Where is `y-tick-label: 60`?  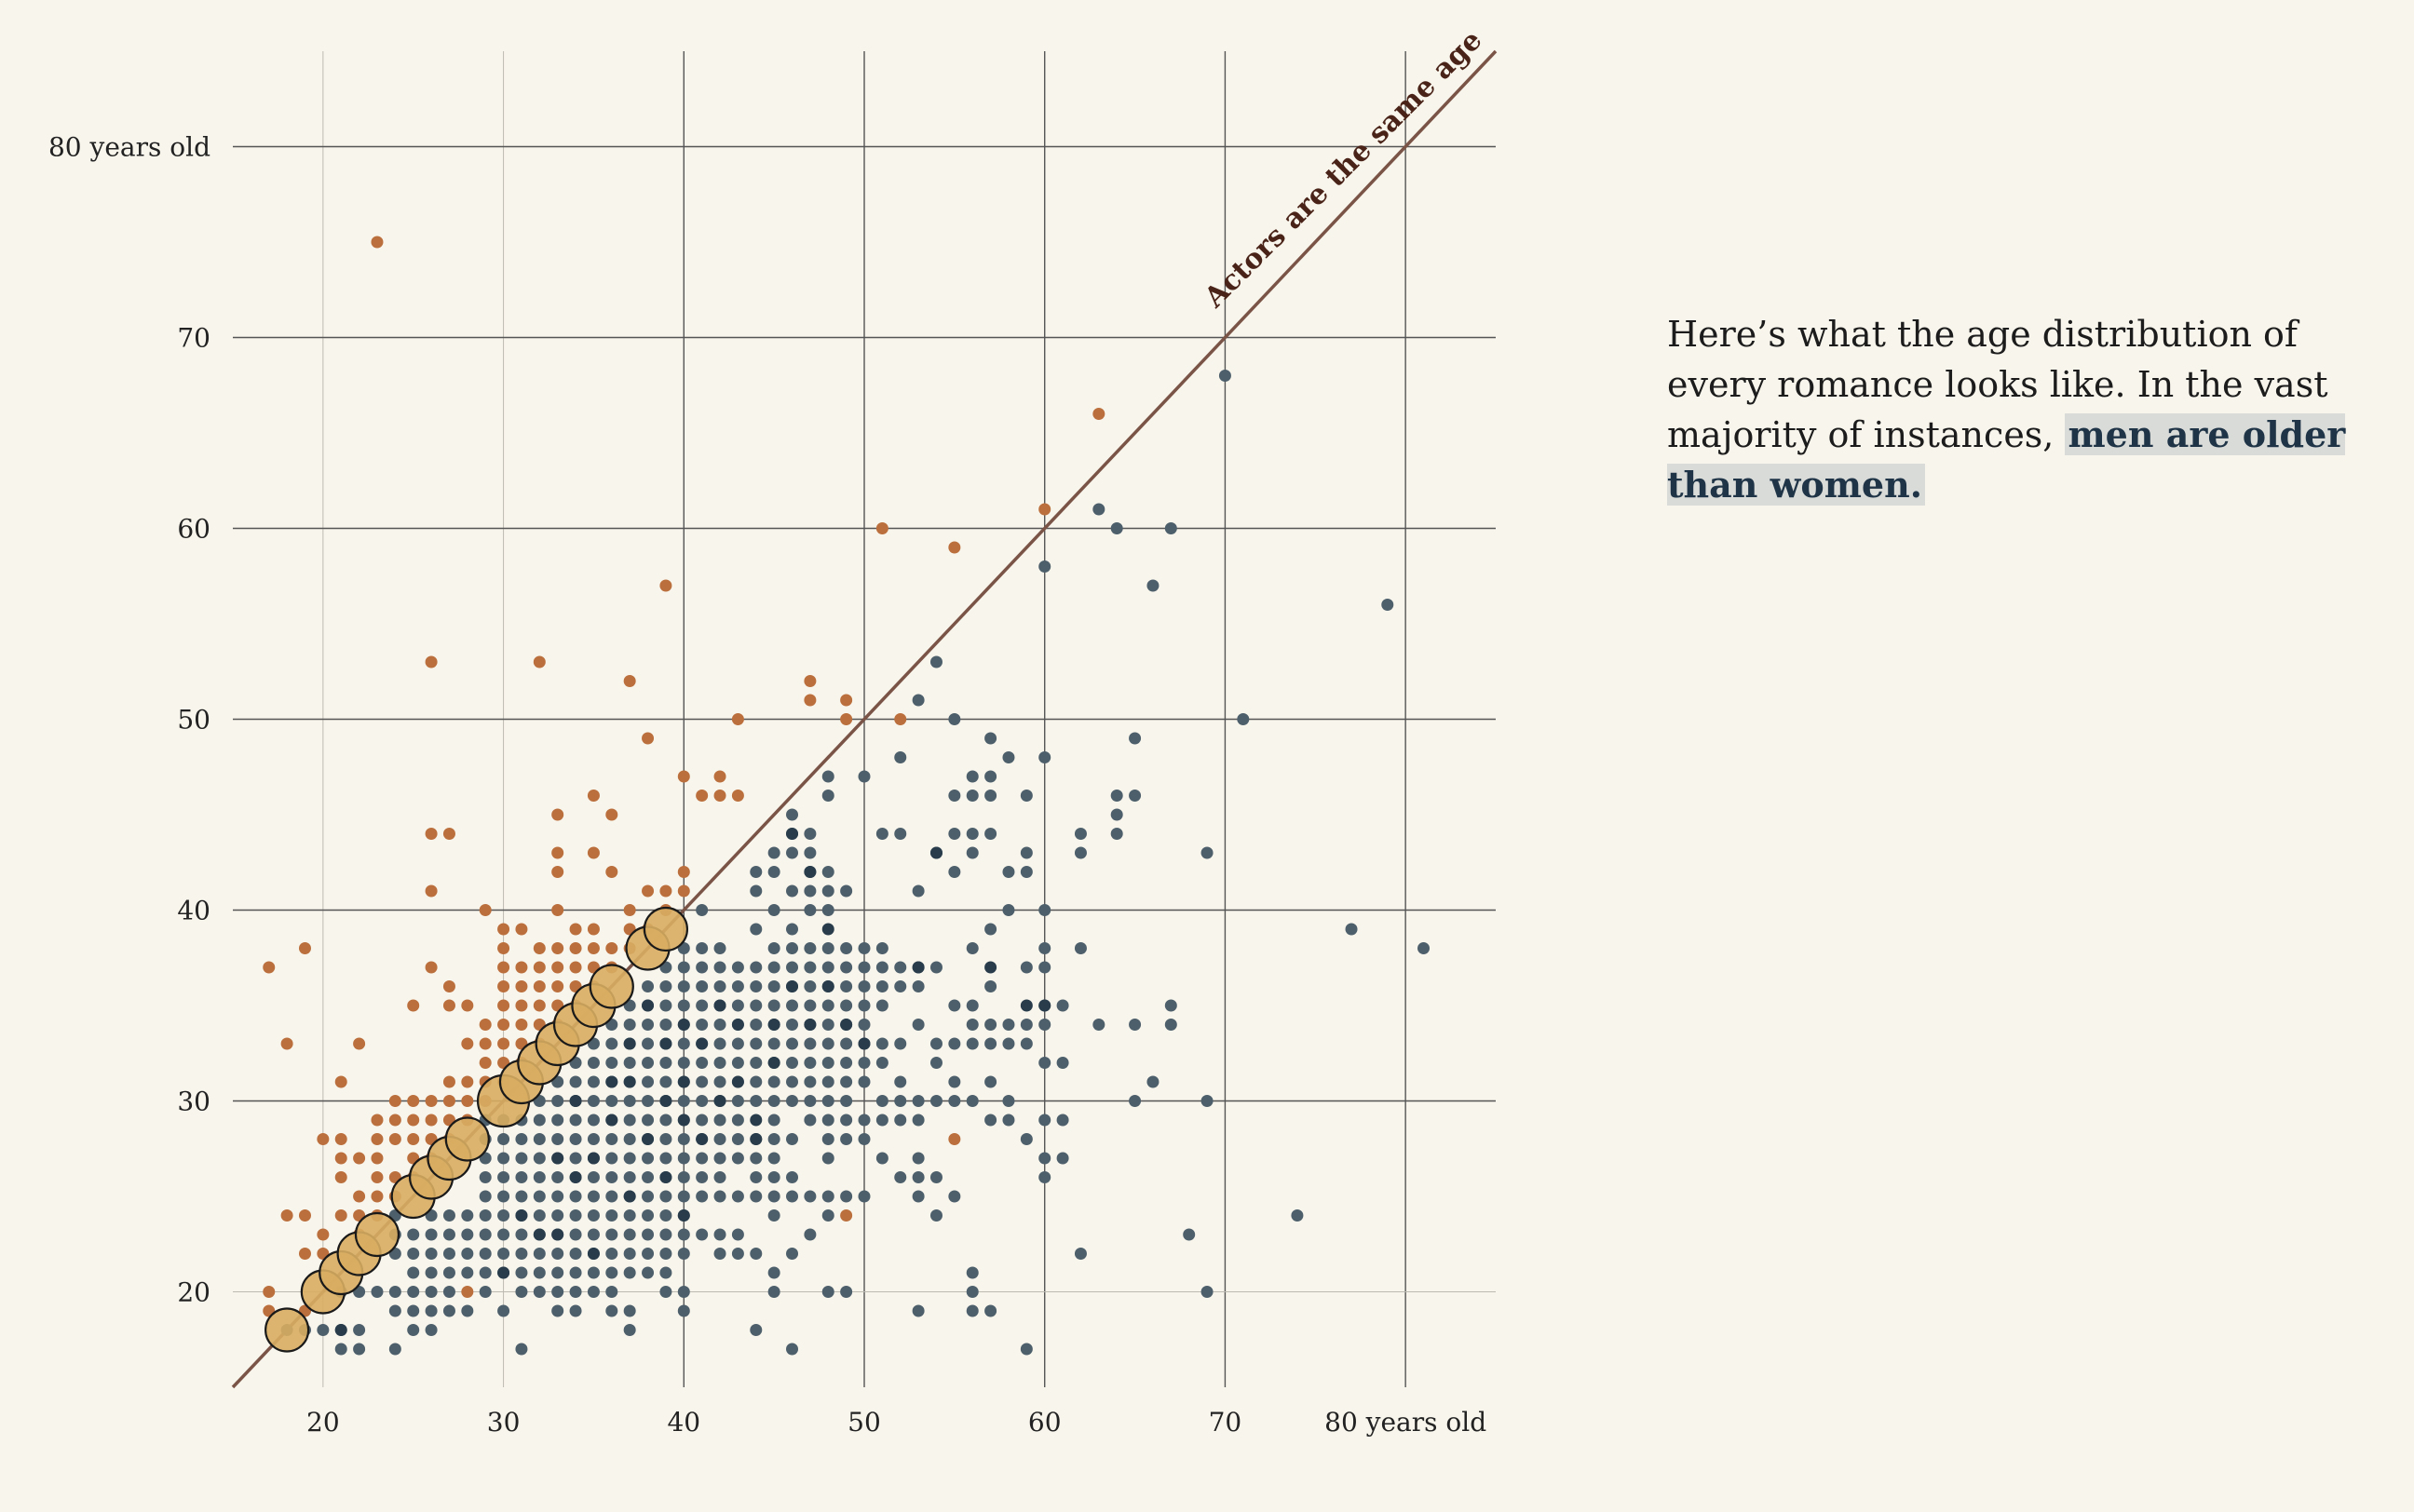
y-tick-label: 60 is located at coordinates (193, 529).